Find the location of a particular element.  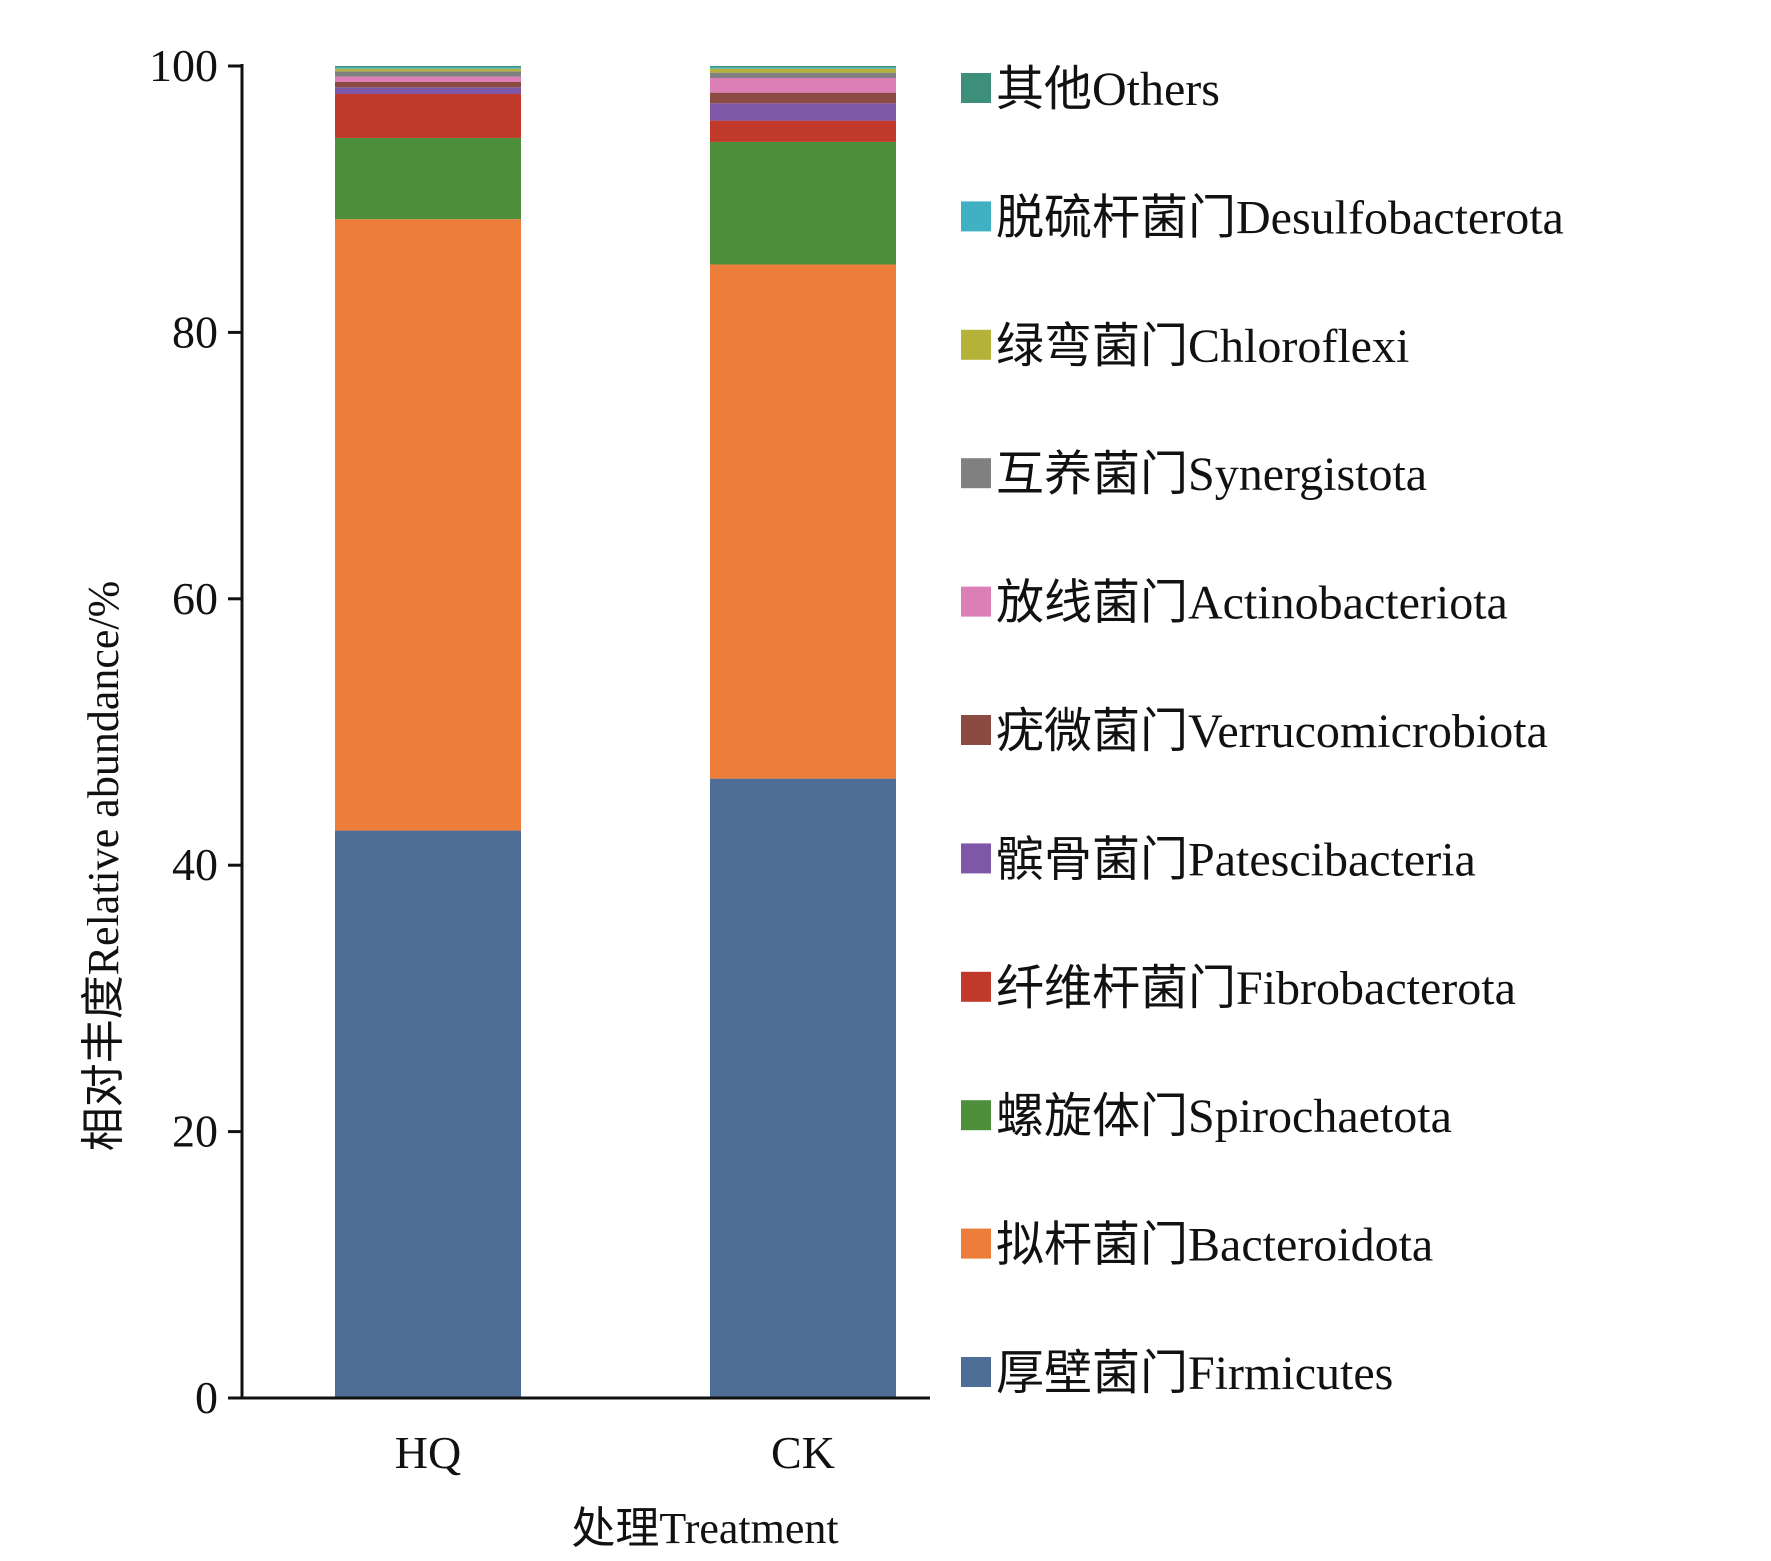

legend-label-10: 厚壁菌门Firmicutes is located at coordinates (1194, 1373).